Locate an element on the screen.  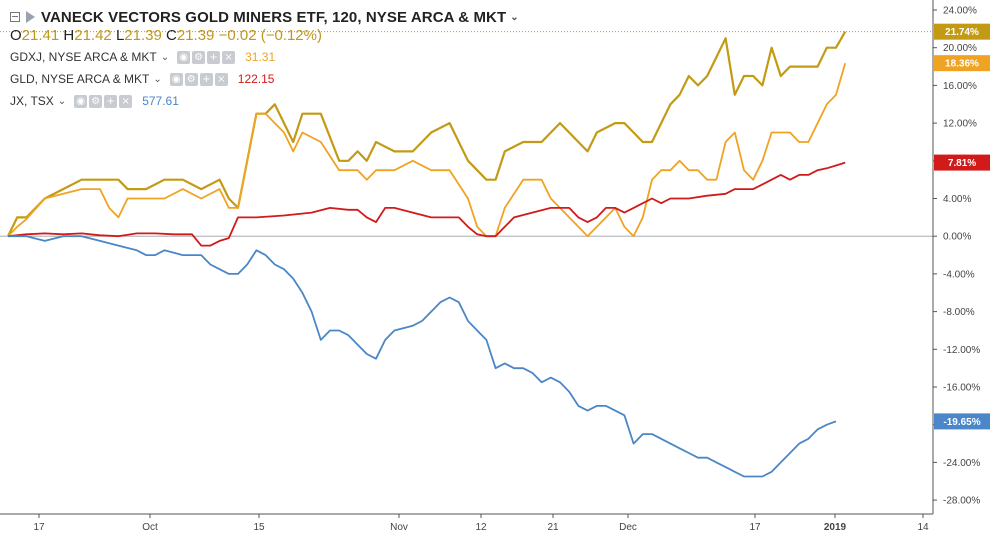
price-tag-label: 21.74% is located at coordinates (962, 32).